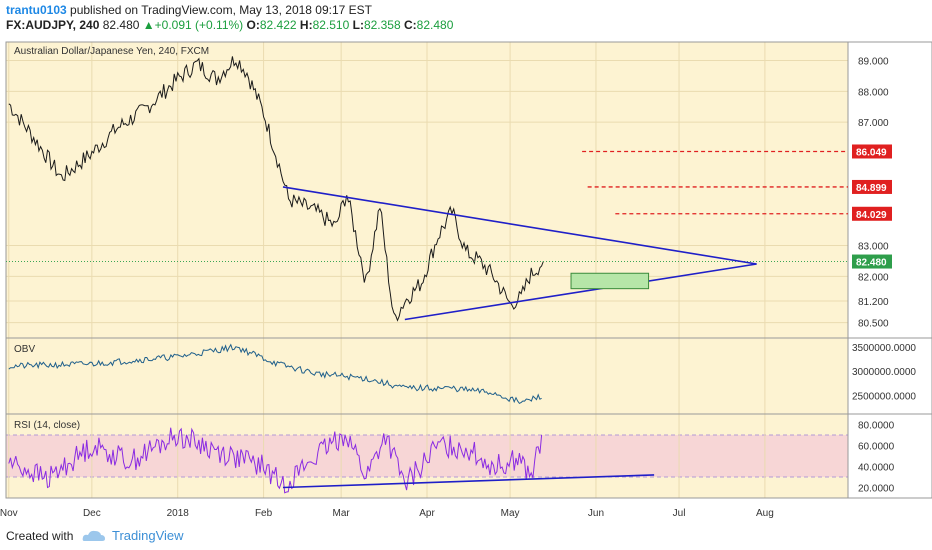  Describe the element at coordinates (468, 481) in the screenshot. I see `rsi-trendline` at that location.